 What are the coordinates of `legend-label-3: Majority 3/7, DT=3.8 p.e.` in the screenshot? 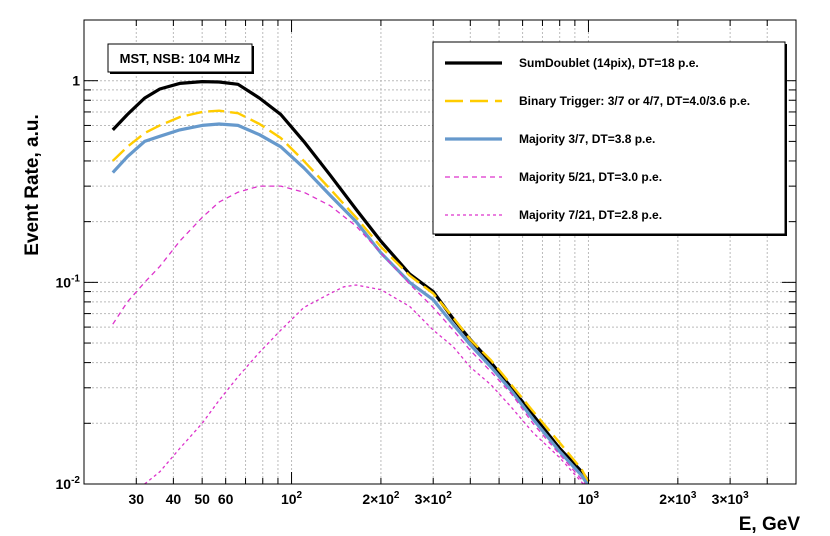 It's located at (587, 139).